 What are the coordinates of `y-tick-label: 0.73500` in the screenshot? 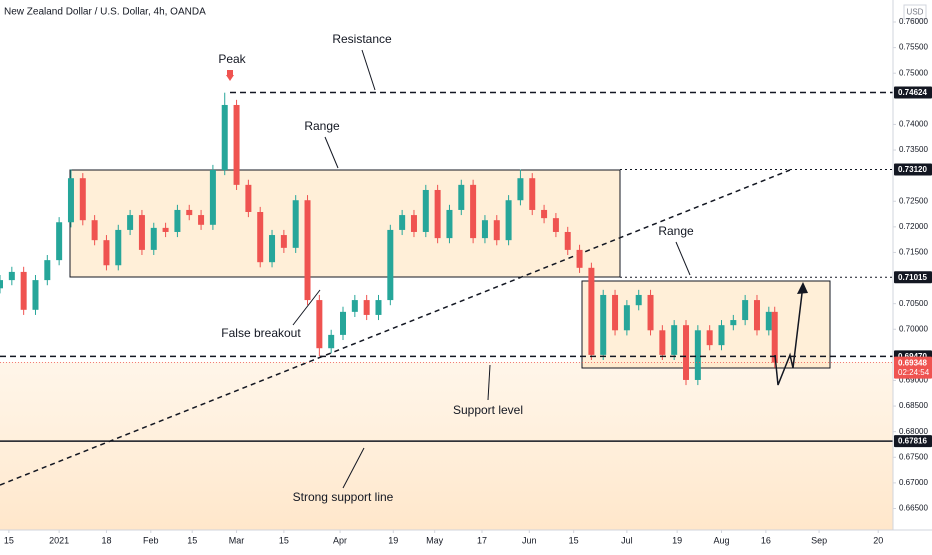 It's located at (913, 149).